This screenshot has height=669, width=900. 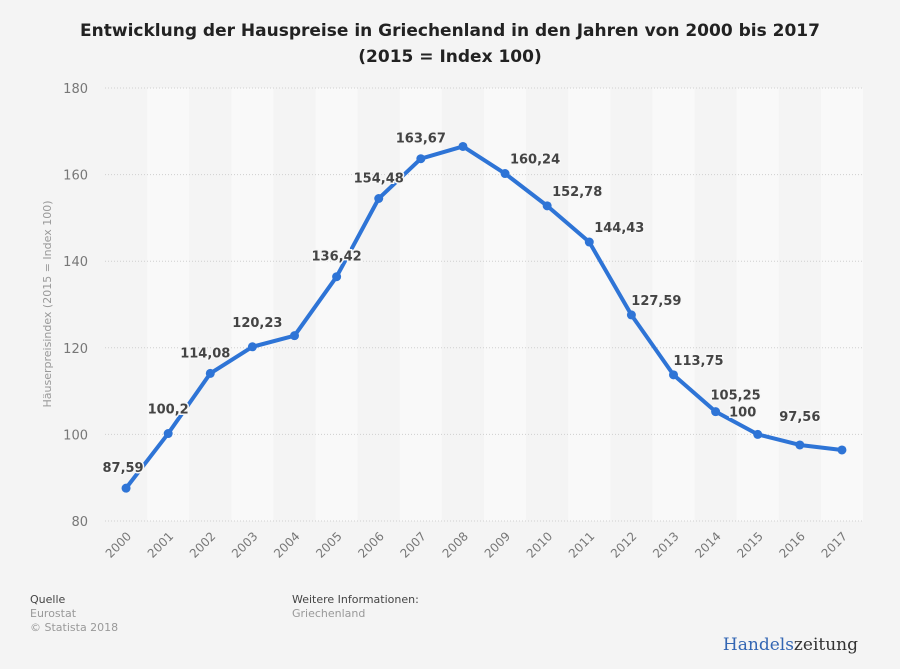 I want to click on brand-part2: zeitung, so click(x=825, y=645).